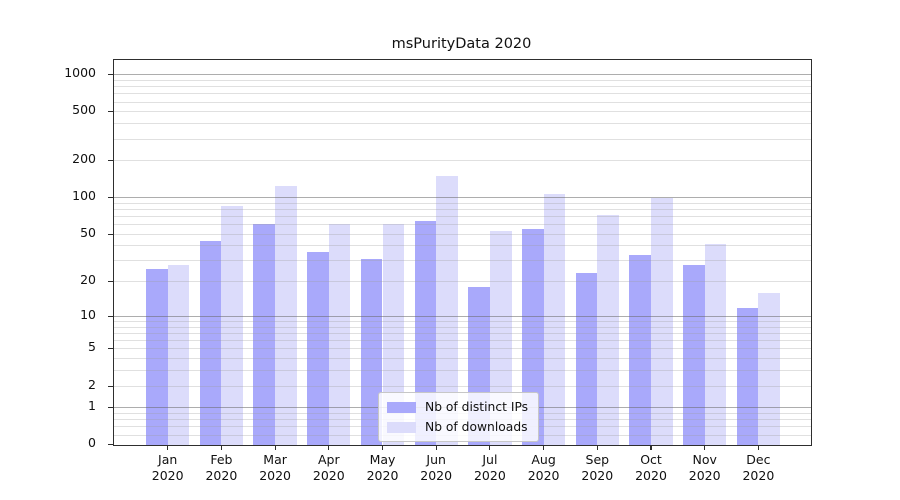 Image resolution: width=900 pixels, height=500 pixels. I want to click on legend: Nb of distinct IPs Nb of downloads, so click(459, 417).